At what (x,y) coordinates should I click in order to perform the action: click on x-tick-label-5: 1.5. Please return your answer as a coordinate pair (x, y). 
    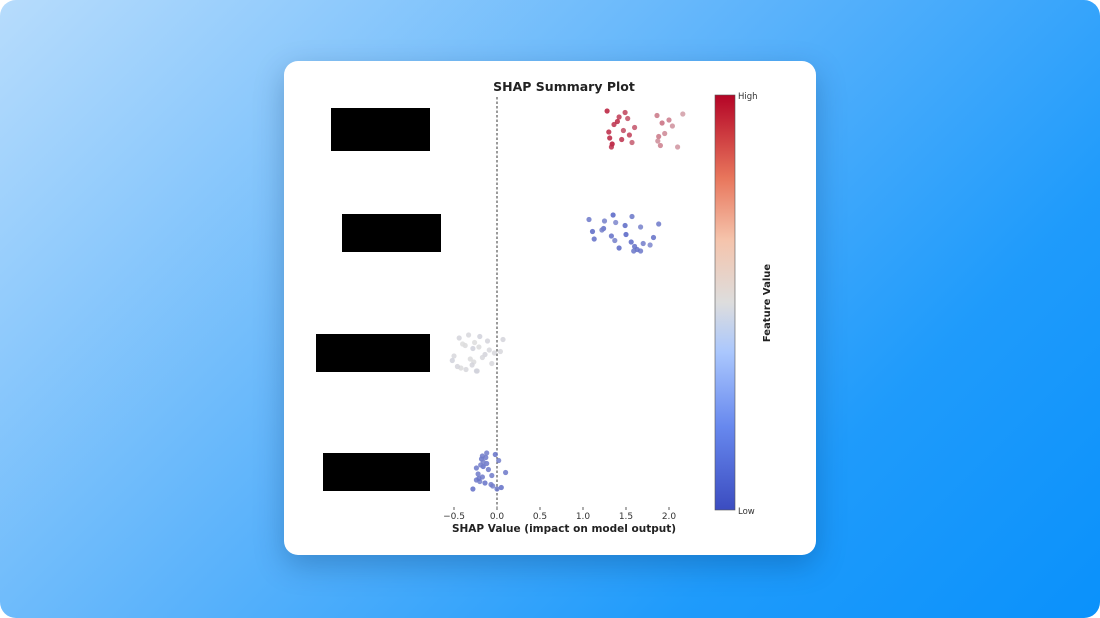
    Looking at the image, I should click on (626, 517).